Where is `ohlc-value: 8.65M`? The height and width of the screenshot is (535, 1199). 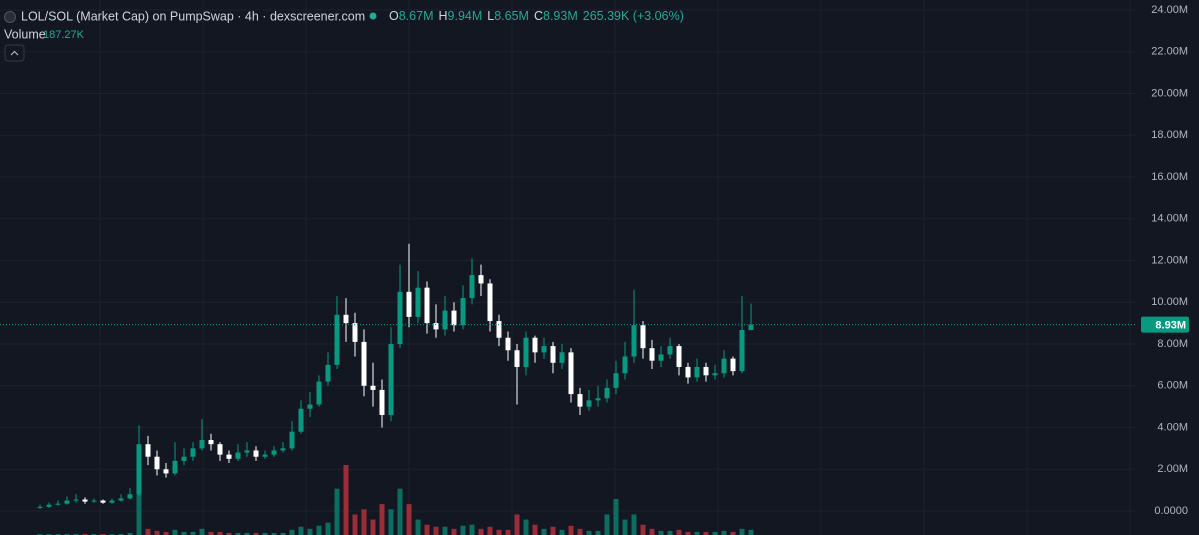
ohlc-value: 8.65M is located at coordinates (511, 16).